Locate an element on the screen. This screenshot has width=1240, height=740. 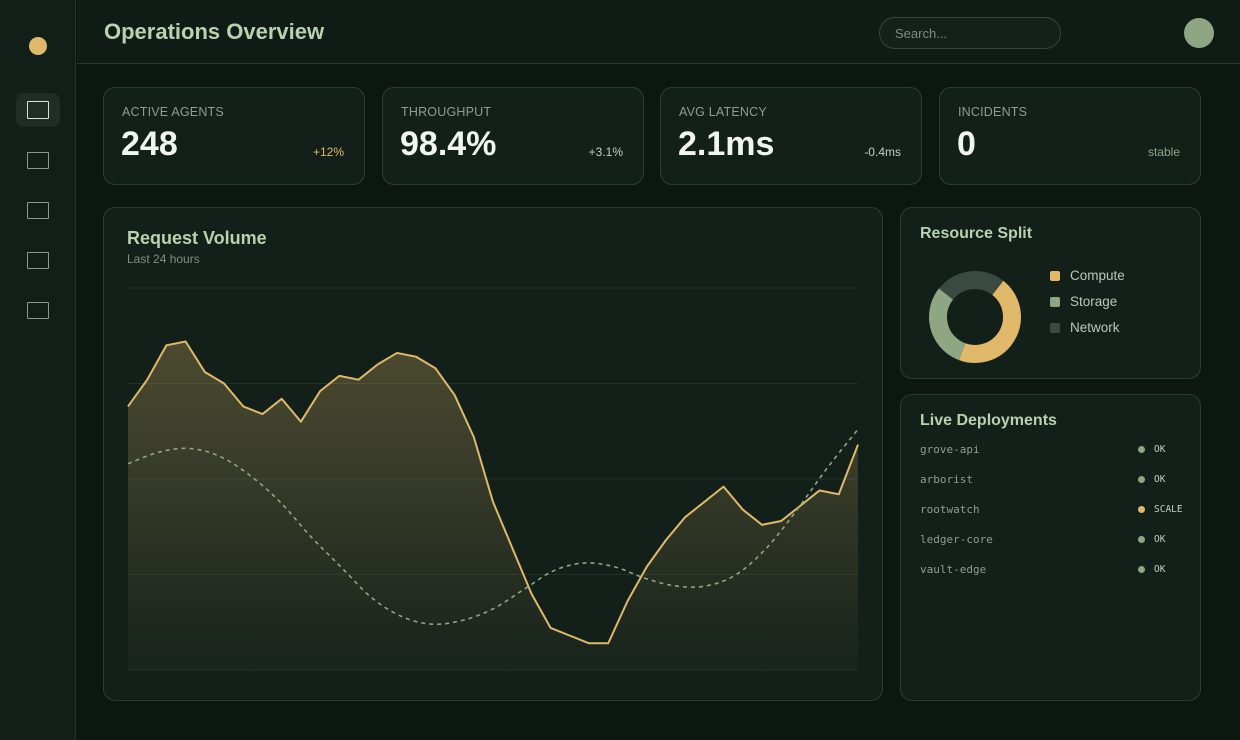
kpi-value: 98.4% is located at coordinates (448, 144).